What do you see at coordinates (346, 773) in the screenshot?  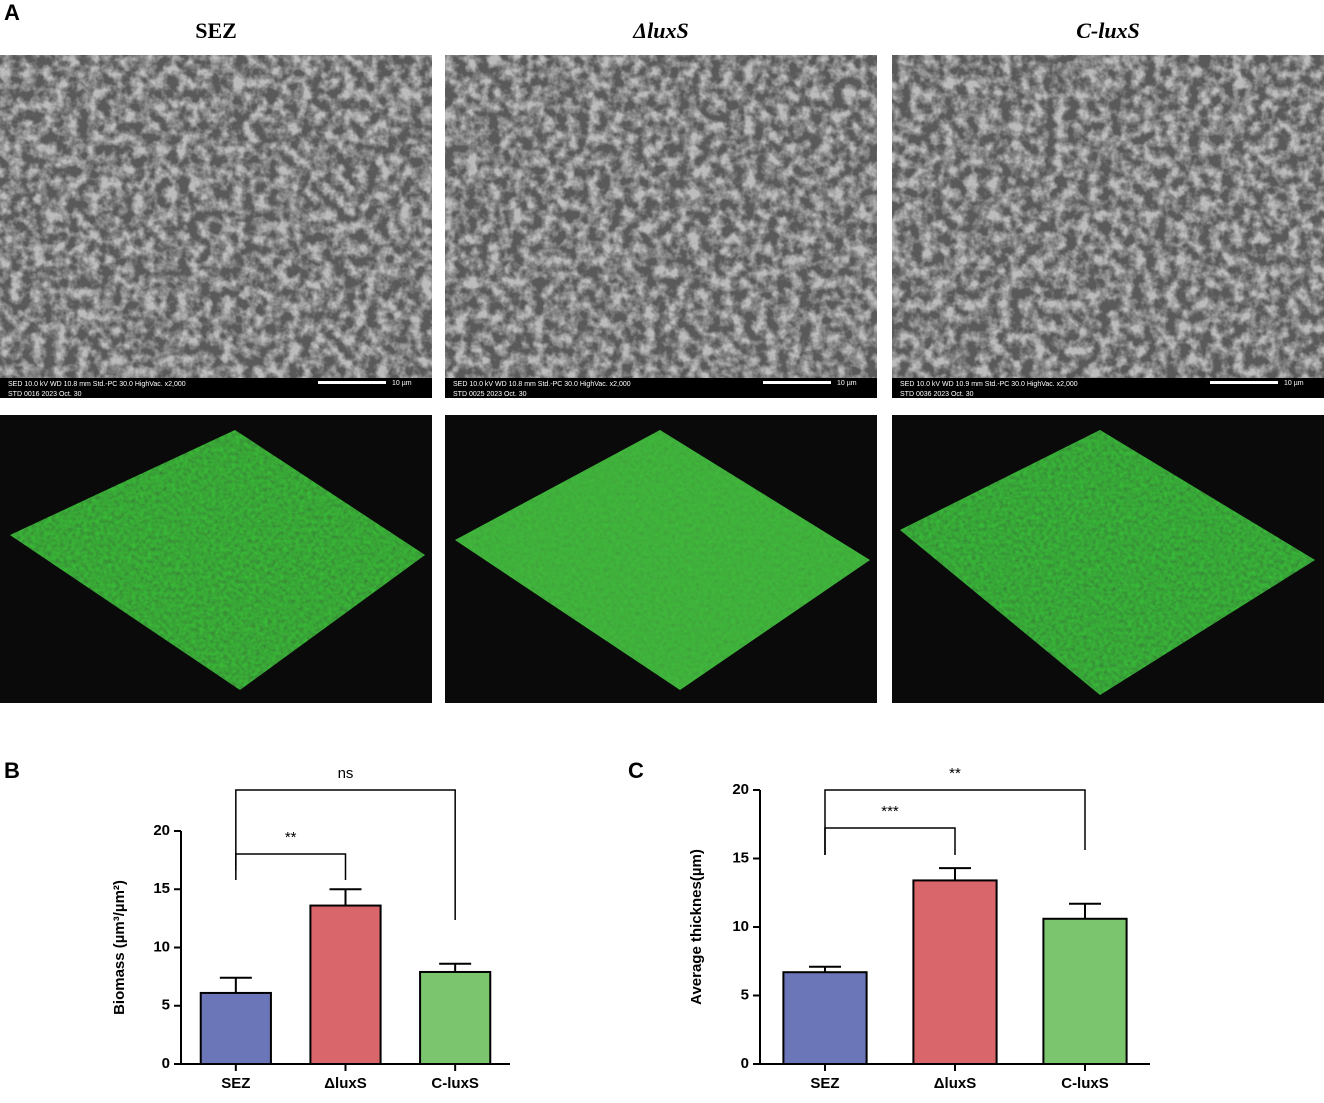 I see `significance-label: ns` at bounding box center [346, 773].